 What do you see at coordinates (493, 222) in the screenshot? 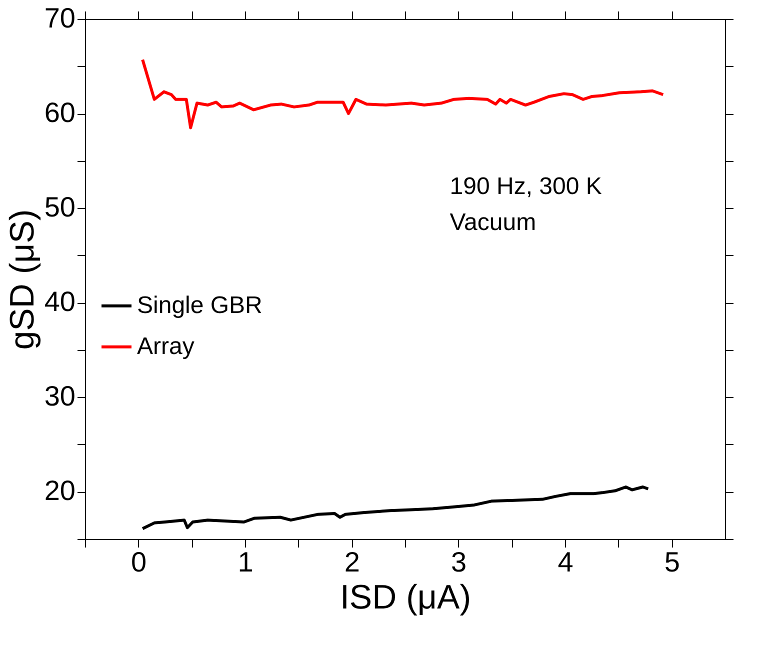
I see `annotation: Vacuum` at bounding box center [493, 222].